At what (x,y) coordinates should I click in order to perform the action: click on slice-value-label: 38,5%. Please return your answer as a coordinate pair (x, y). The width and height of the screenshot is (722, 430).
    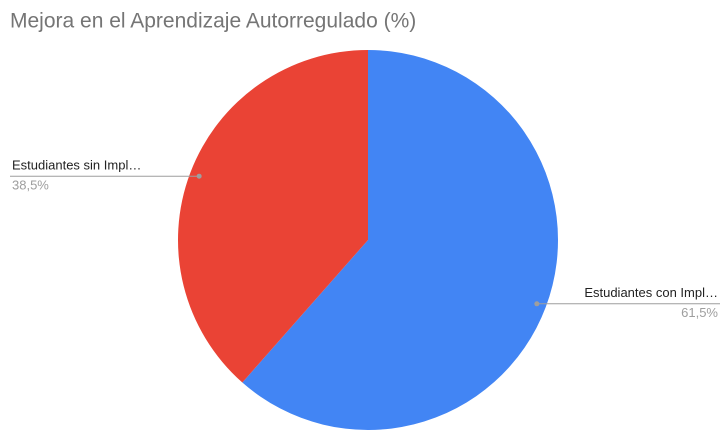
    Looking at the image, I should click on (30, 185).